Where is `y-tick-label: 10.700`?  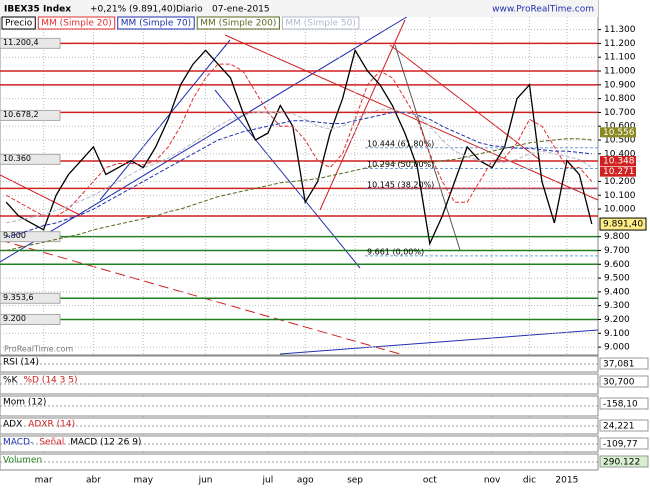
y-tick-label: 10.700 is located at coordinates (620, 113).